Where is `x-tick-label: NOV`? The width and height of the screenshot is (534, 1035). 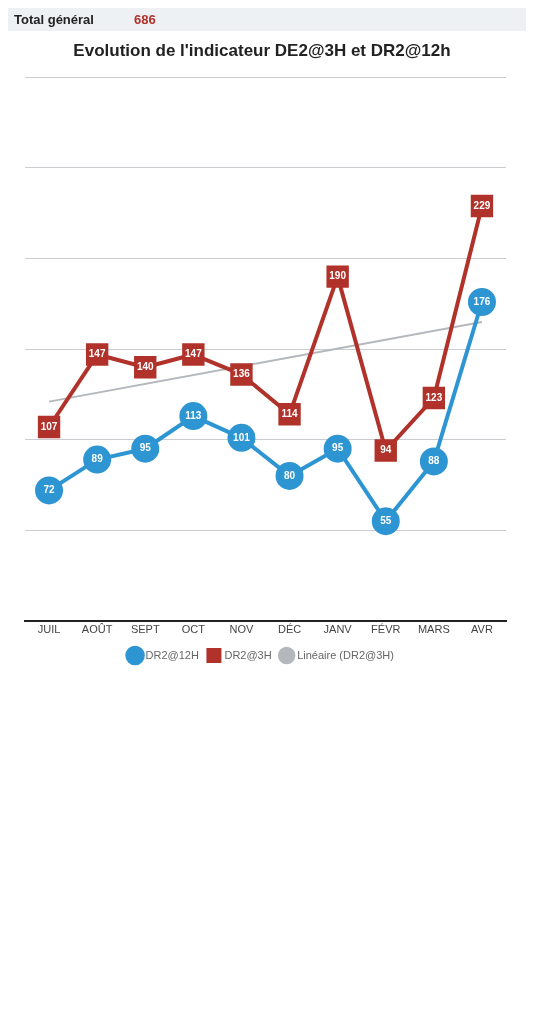 x-tick-label: NOV is located at coordinates (242, 629).